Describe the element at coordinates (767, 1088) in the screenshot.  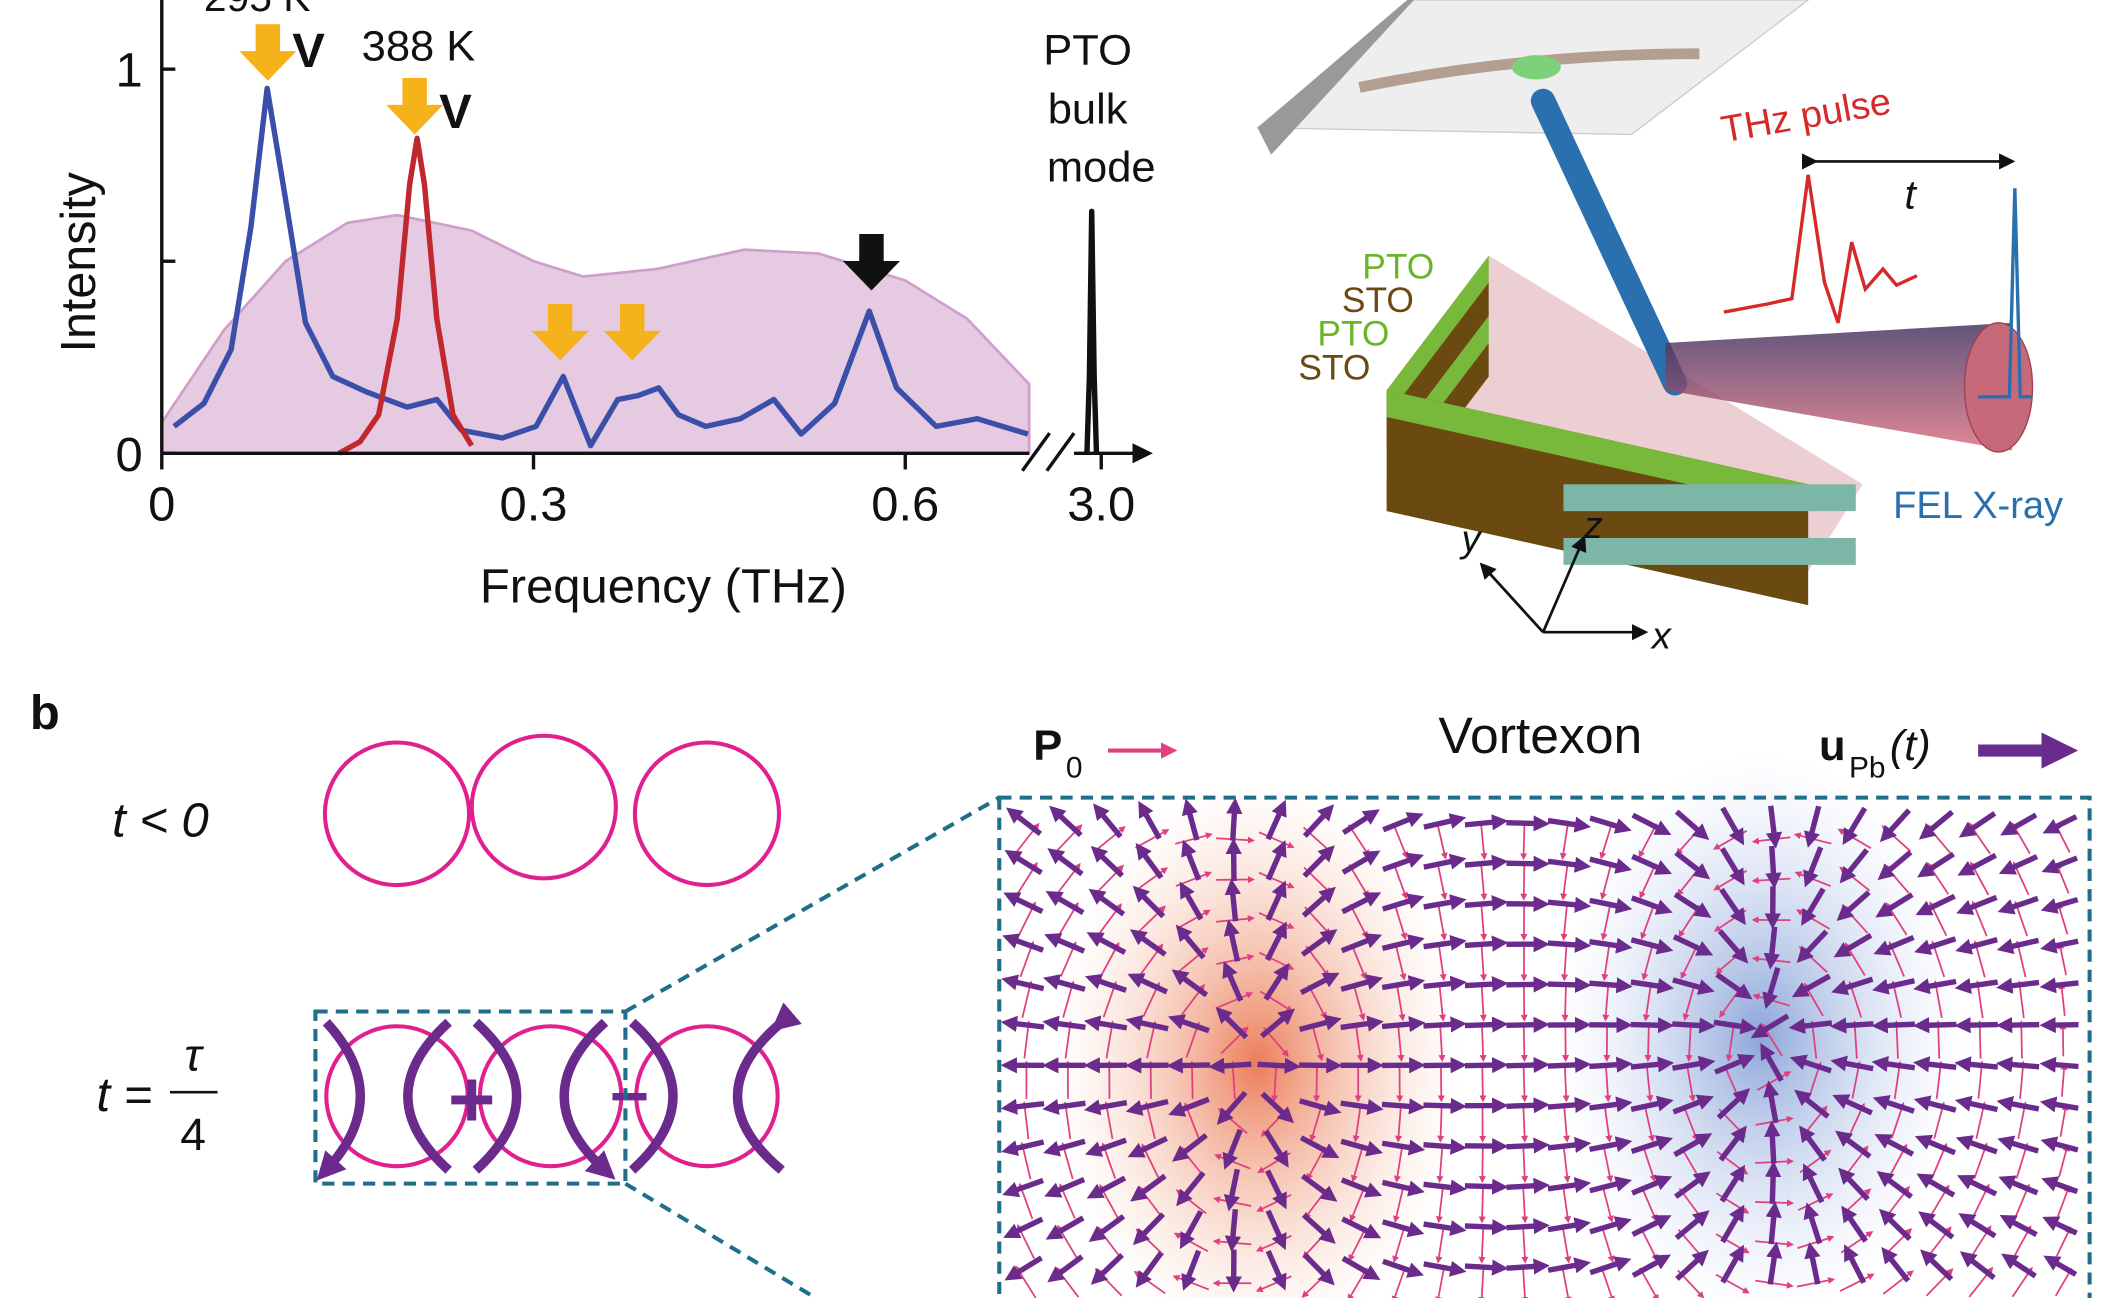
I see `arc` at that location.